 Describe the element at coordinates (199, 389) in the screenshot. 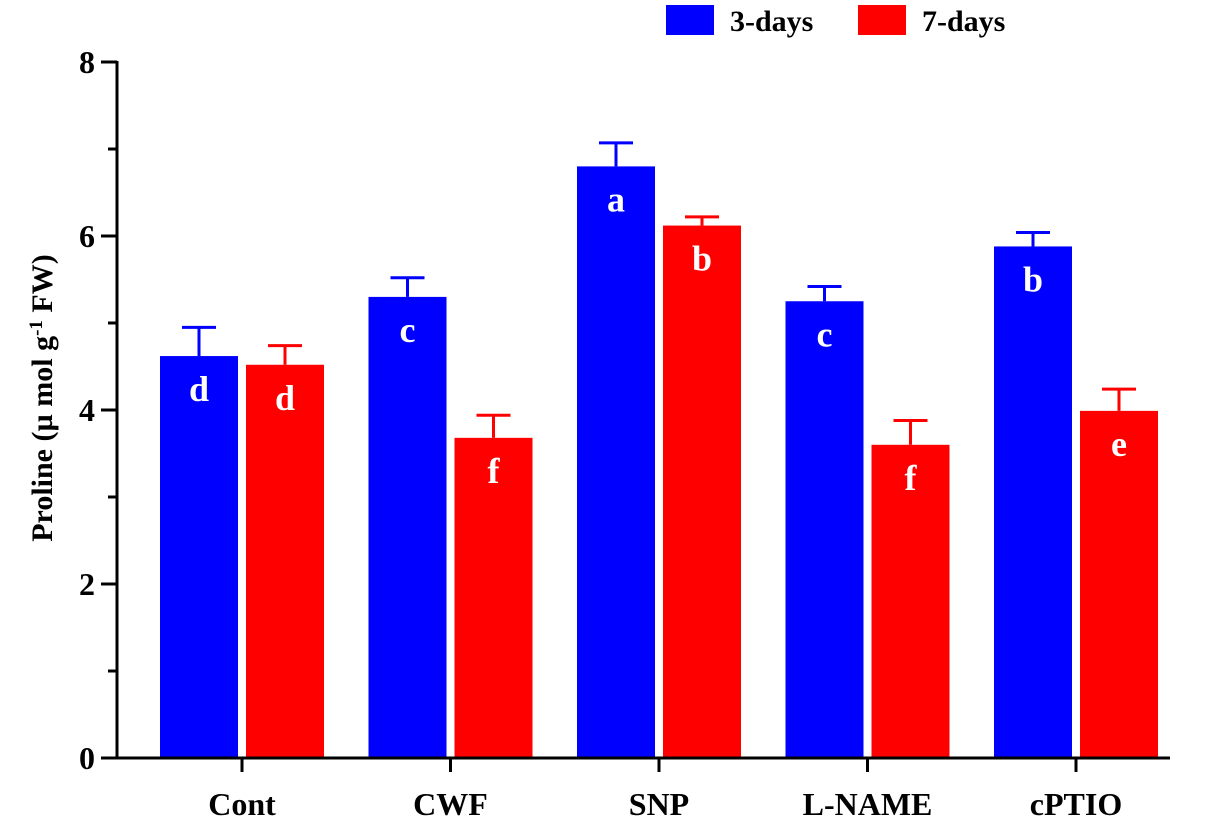

I see `significance-letter-1-cont: d` at that location.